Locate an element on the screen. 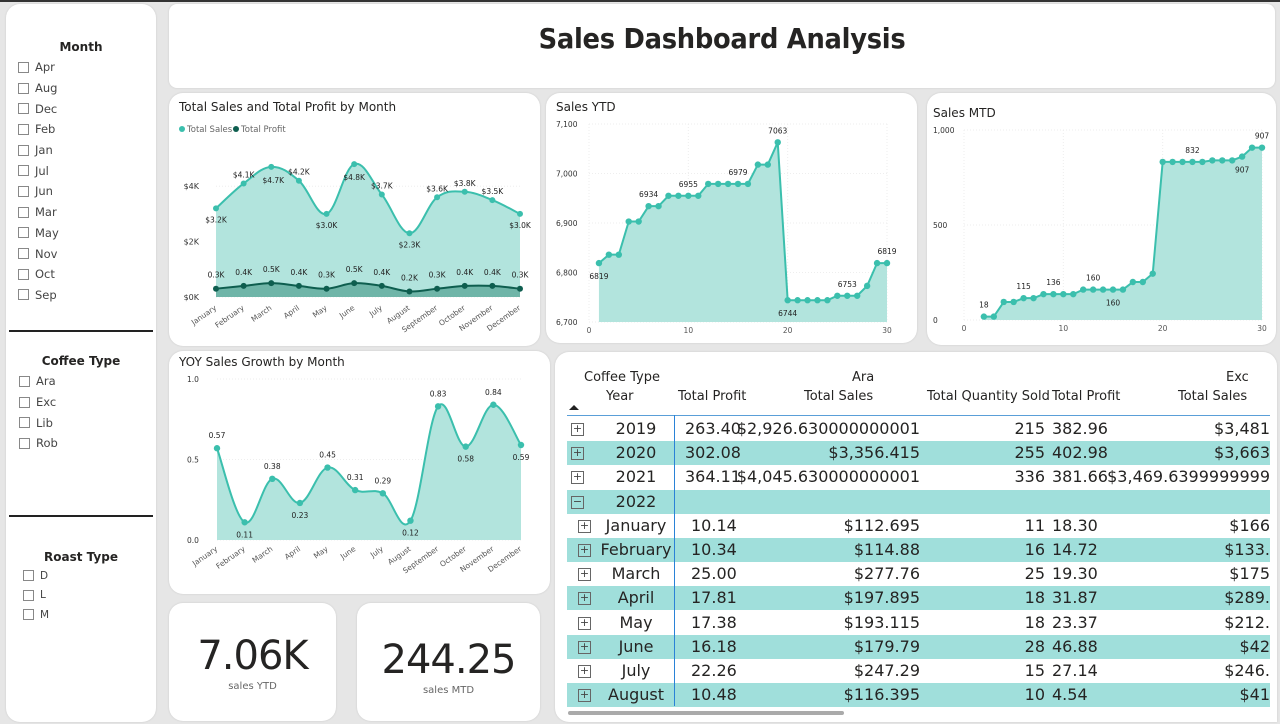 The image size is (1280, 724). slicer-option-ara: Ara is located at coordinates (87, 381).